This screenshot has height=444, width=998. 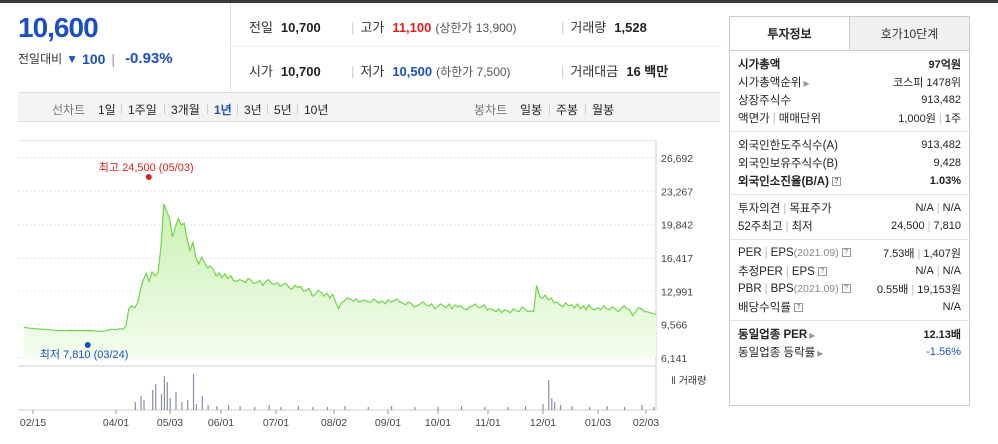 What do you see at coordinates (788, 145) in the screenshot?
I see `info-label: 외국인한도주식수(A)` at bounding box center [788, 145].